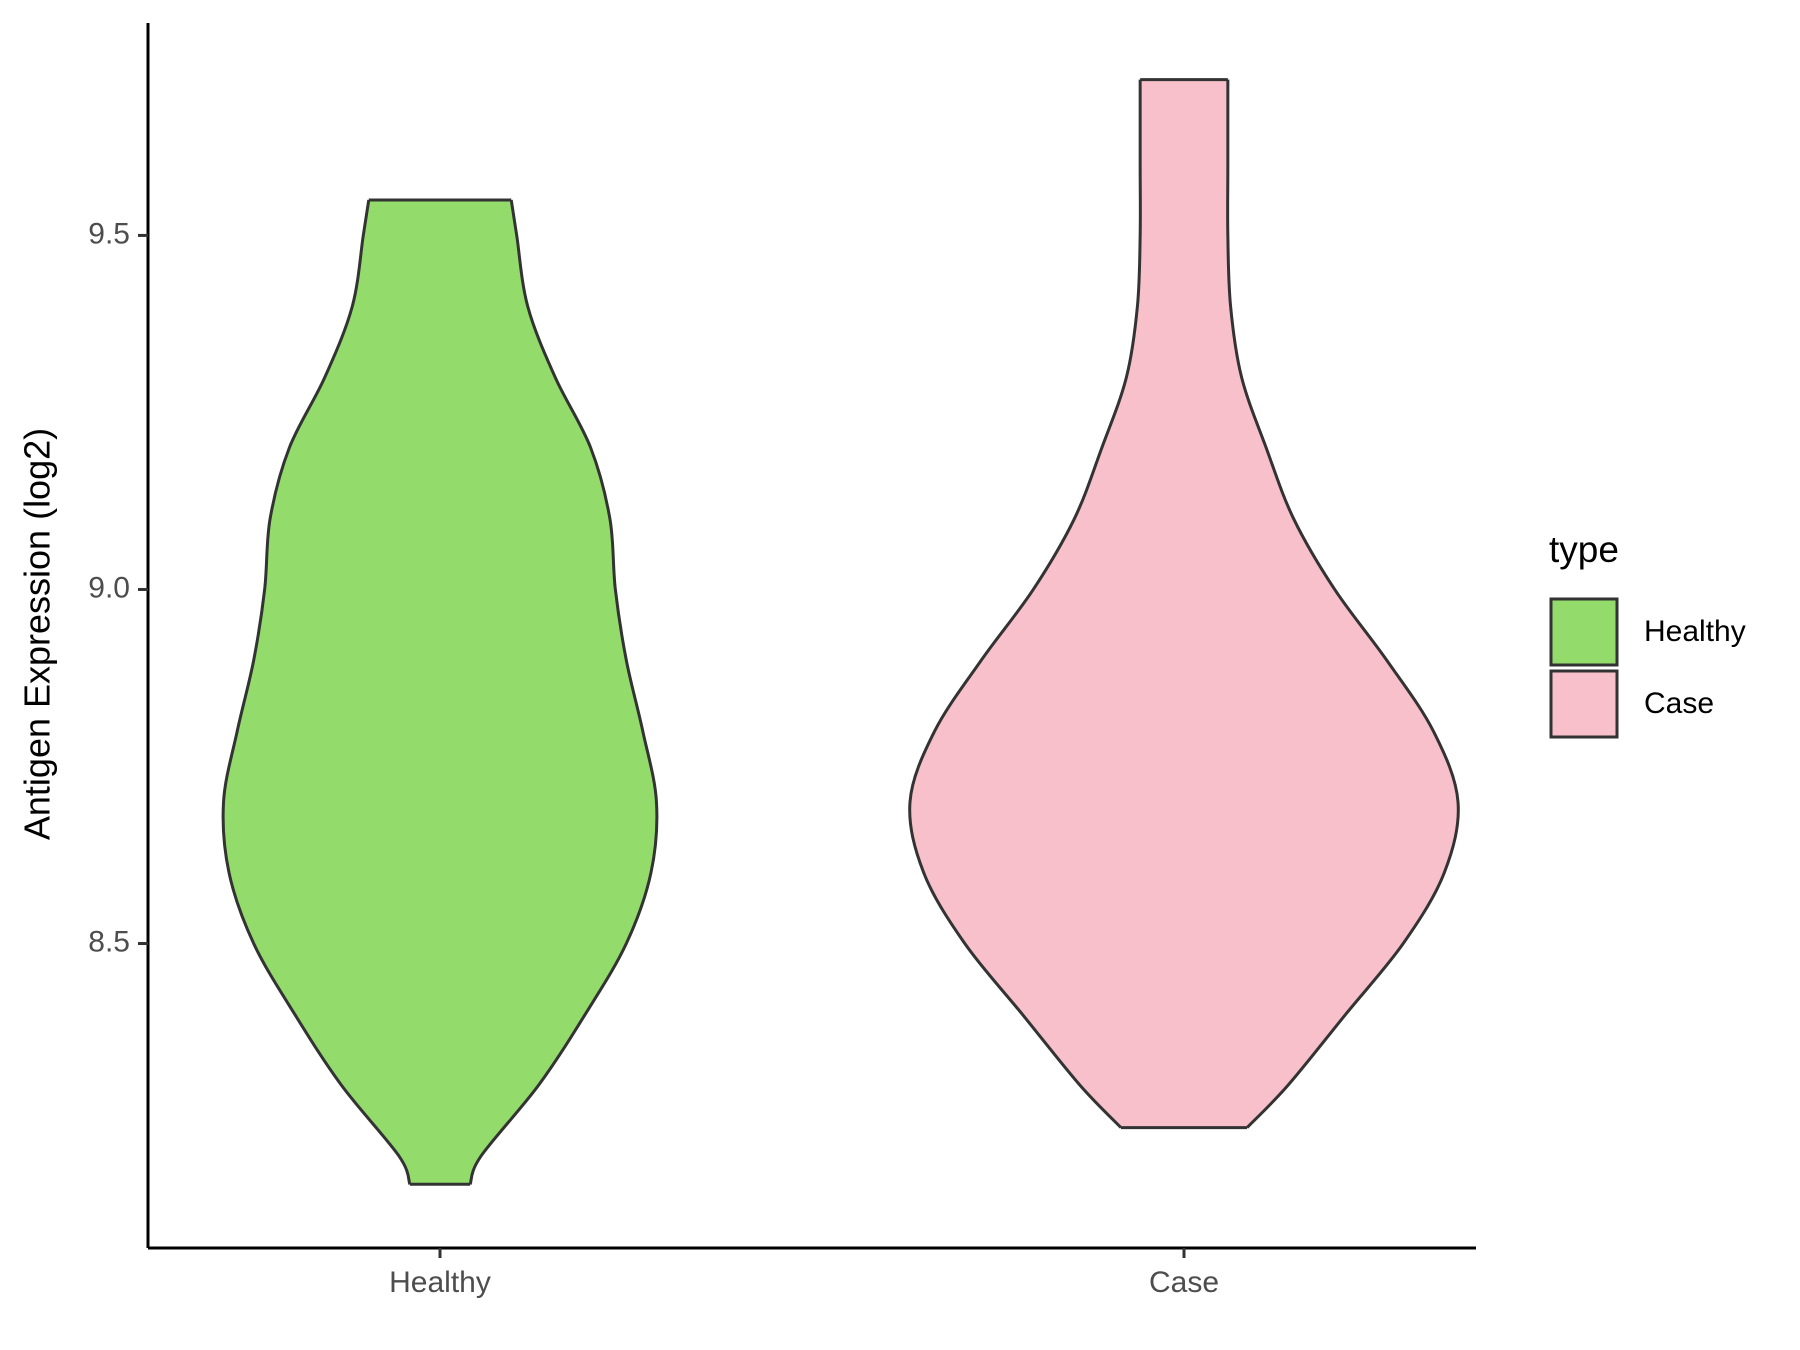 This screenshot has width=1800, height=1350. I want to click on x-tick-label: Case, so click(1184, 1282).